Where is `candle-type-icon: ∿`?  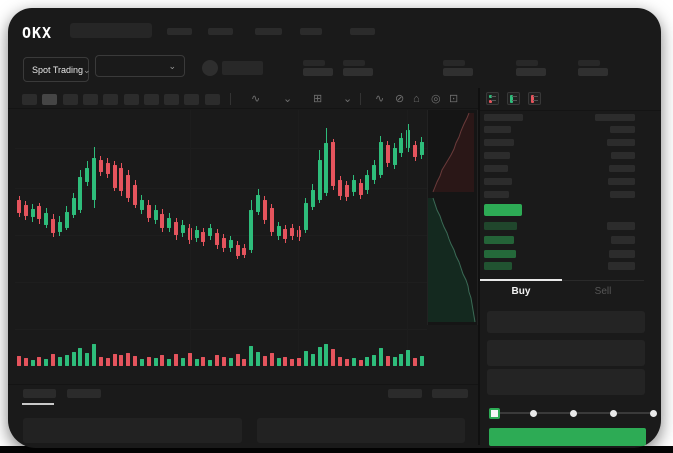 candle-type-icon: ∿ is located at coordinates (256, 99).